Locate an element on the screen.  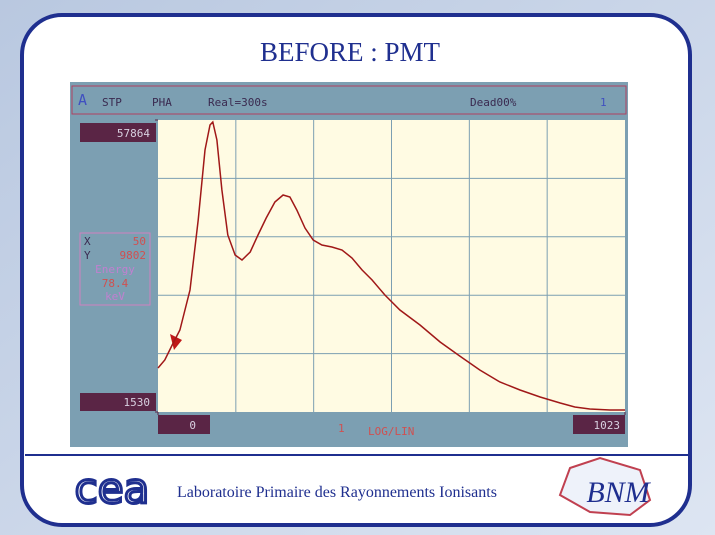
cursor-y: 9802 is located at coordinates (133, 255).